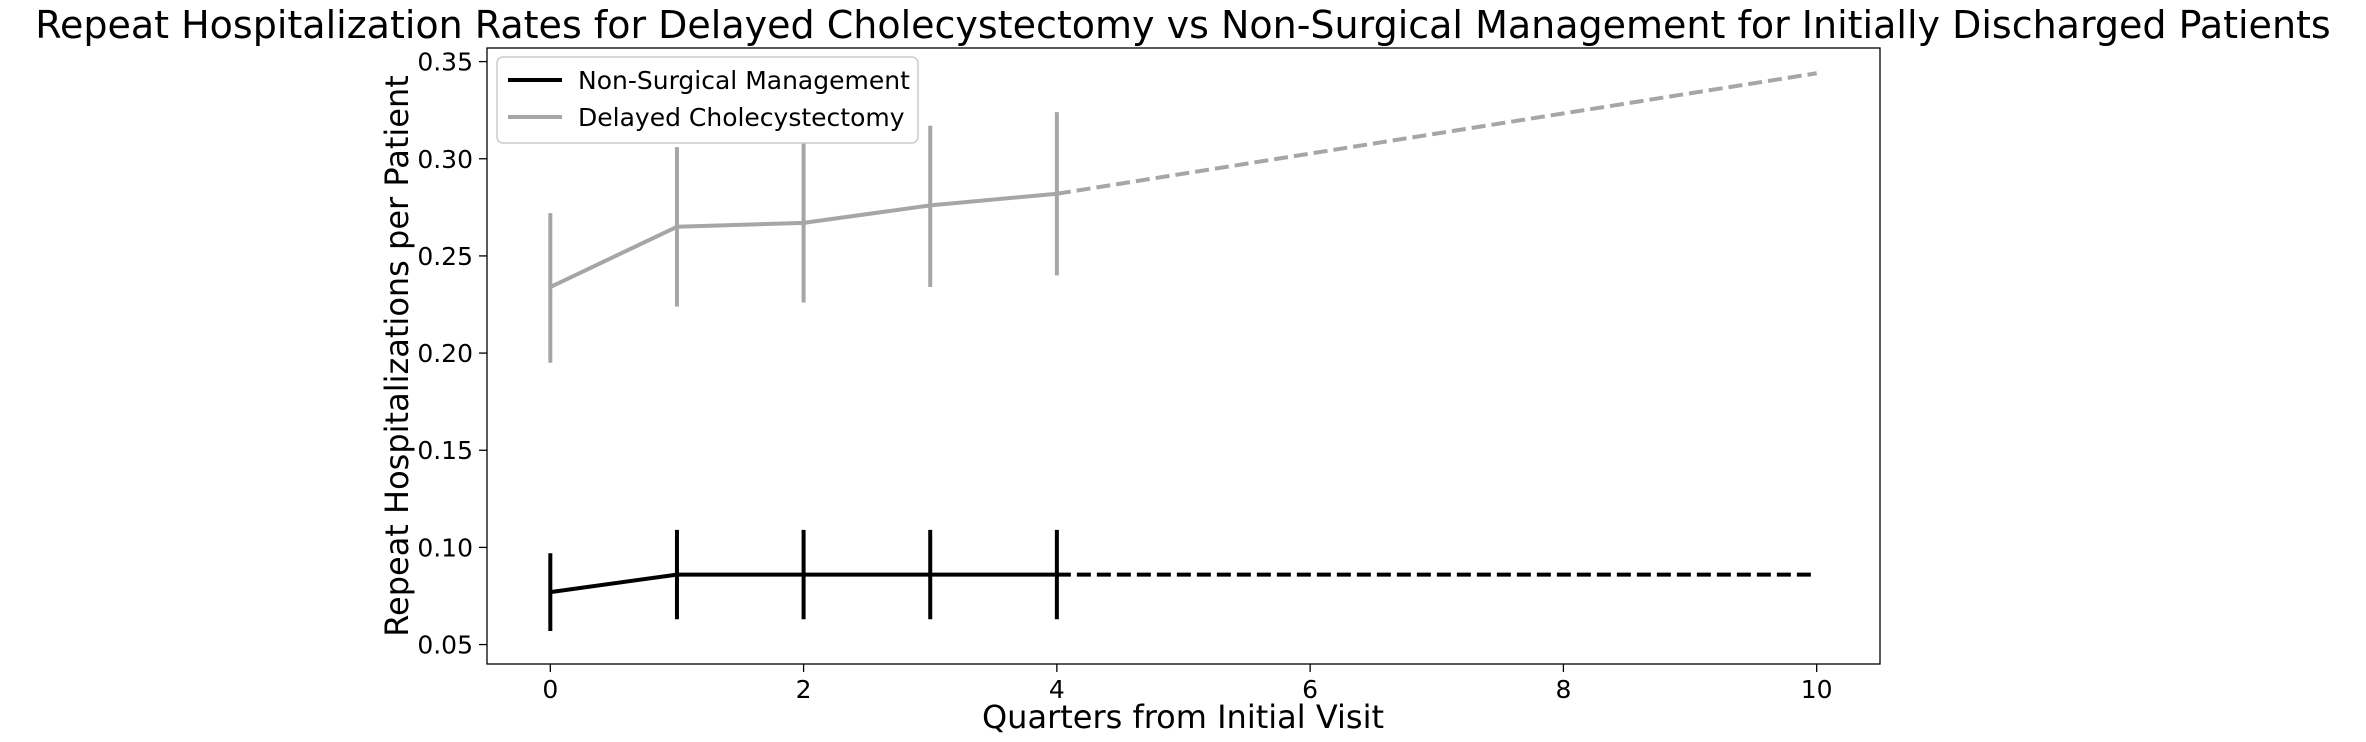 This screenshot has width=2366, height=742. What do you see at coordinates (1436, 133) in the screenshot?
I see `projection-line` at bounding box center [1436, 133].